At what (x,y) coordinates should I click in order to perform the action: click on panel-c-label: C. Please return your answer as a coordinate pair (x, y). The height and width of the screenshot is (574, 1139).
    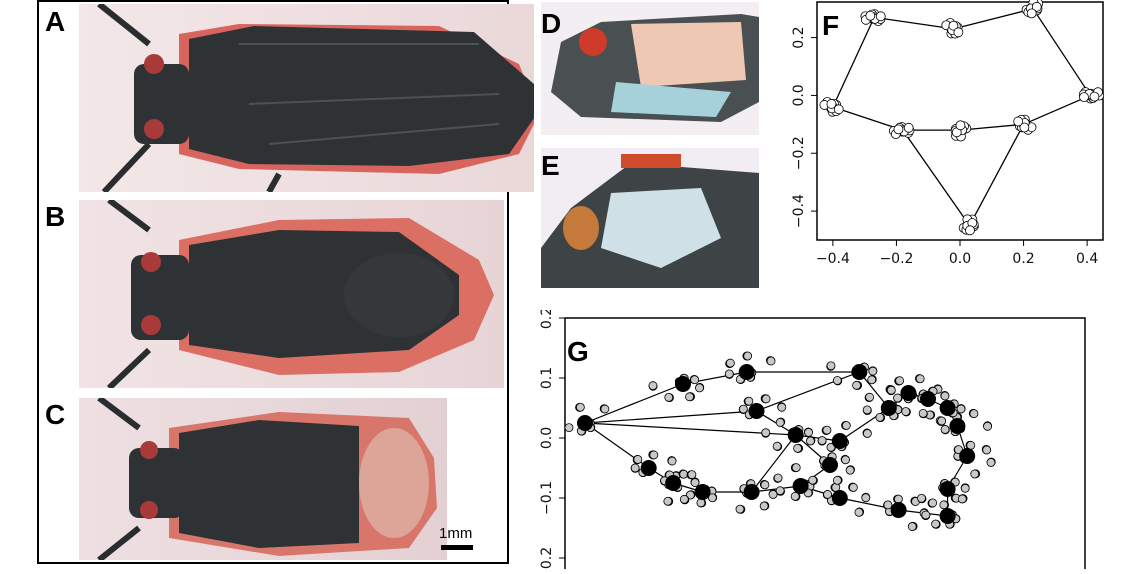
    Looking at the image, I should click on (55, 414).